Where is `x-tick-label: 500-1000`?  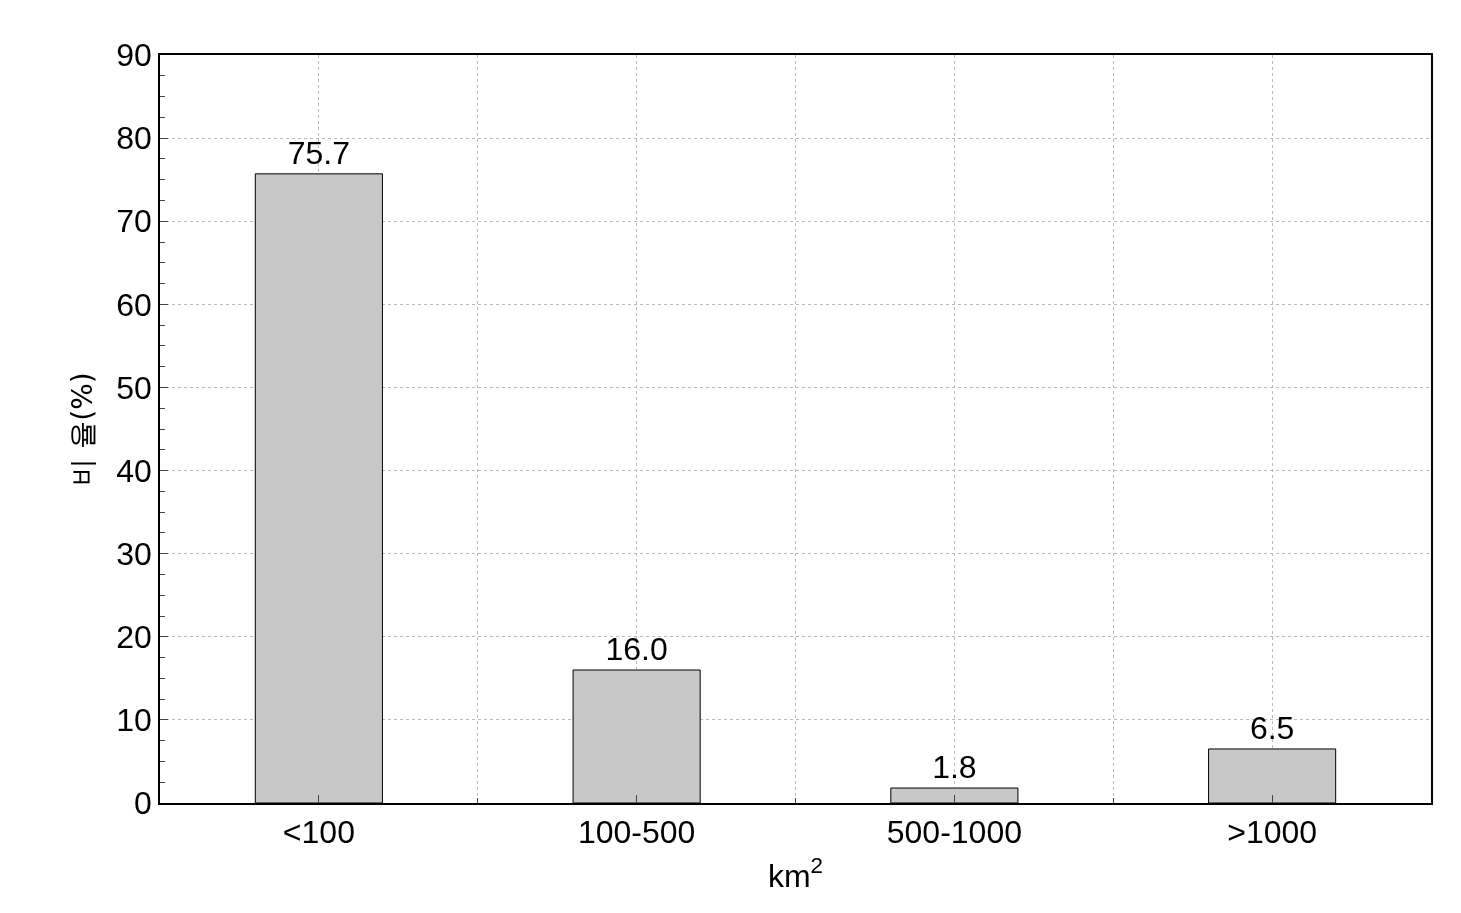
x-tick-label: 500-1000 is located at coordinates (954, 832).